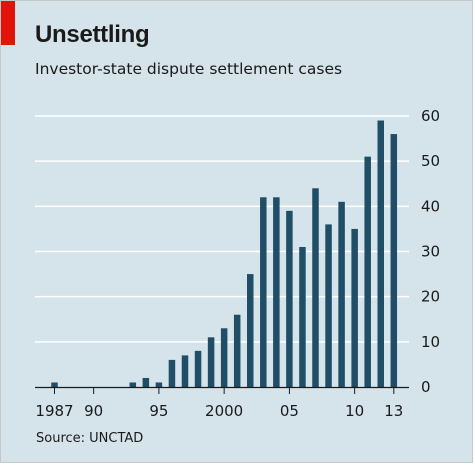 The image size is (475, 465). What do you see at coordinates (430, 297) in the screenshot?
I see `y-tick-label: 20` at bounding box center [430, 297].